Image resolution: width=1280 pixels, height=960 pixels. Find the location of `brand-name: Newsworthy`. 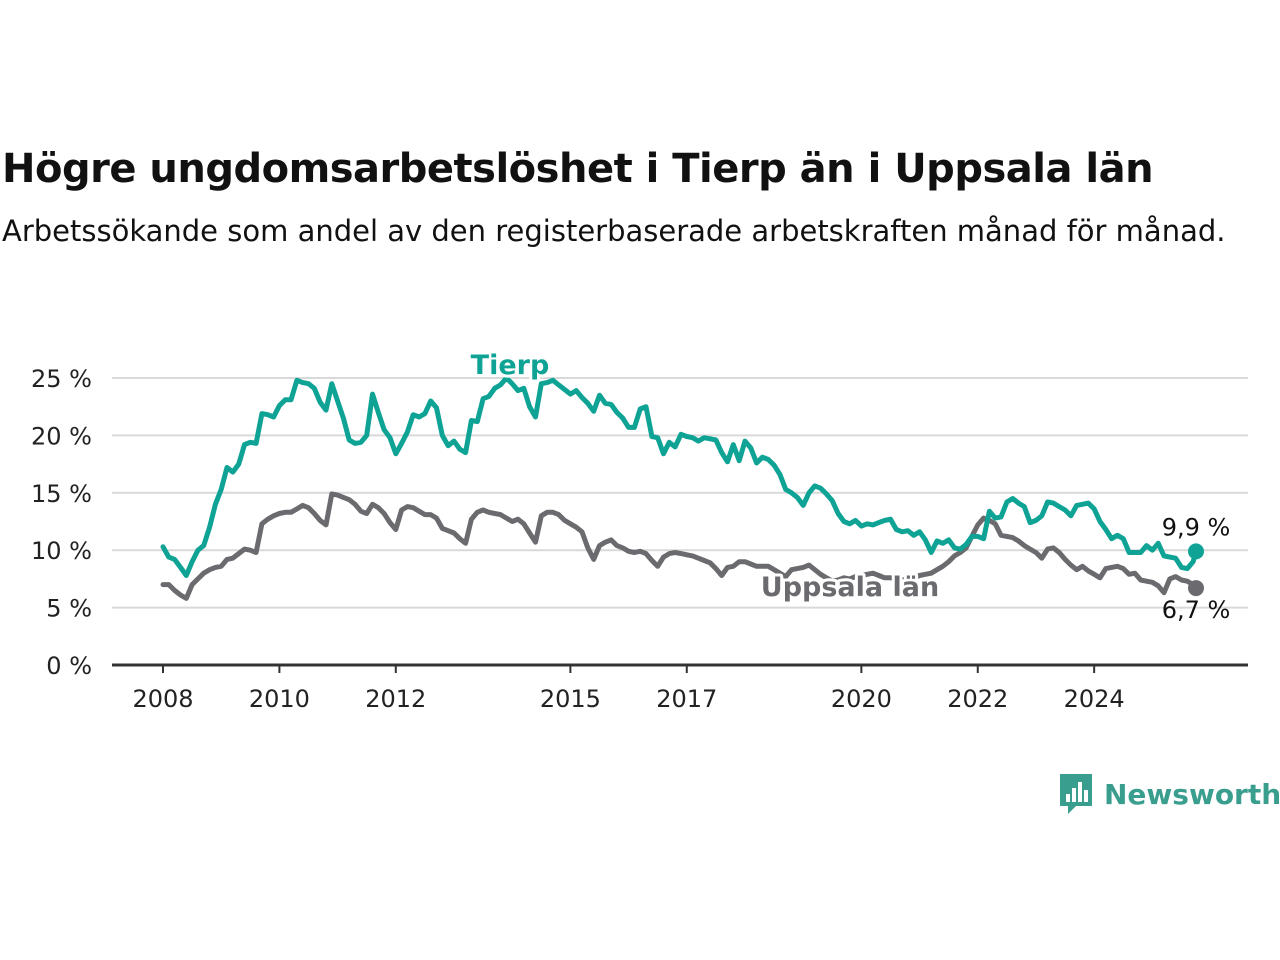

brand-name: Newsworthy is located at coordinates (1192, 794).